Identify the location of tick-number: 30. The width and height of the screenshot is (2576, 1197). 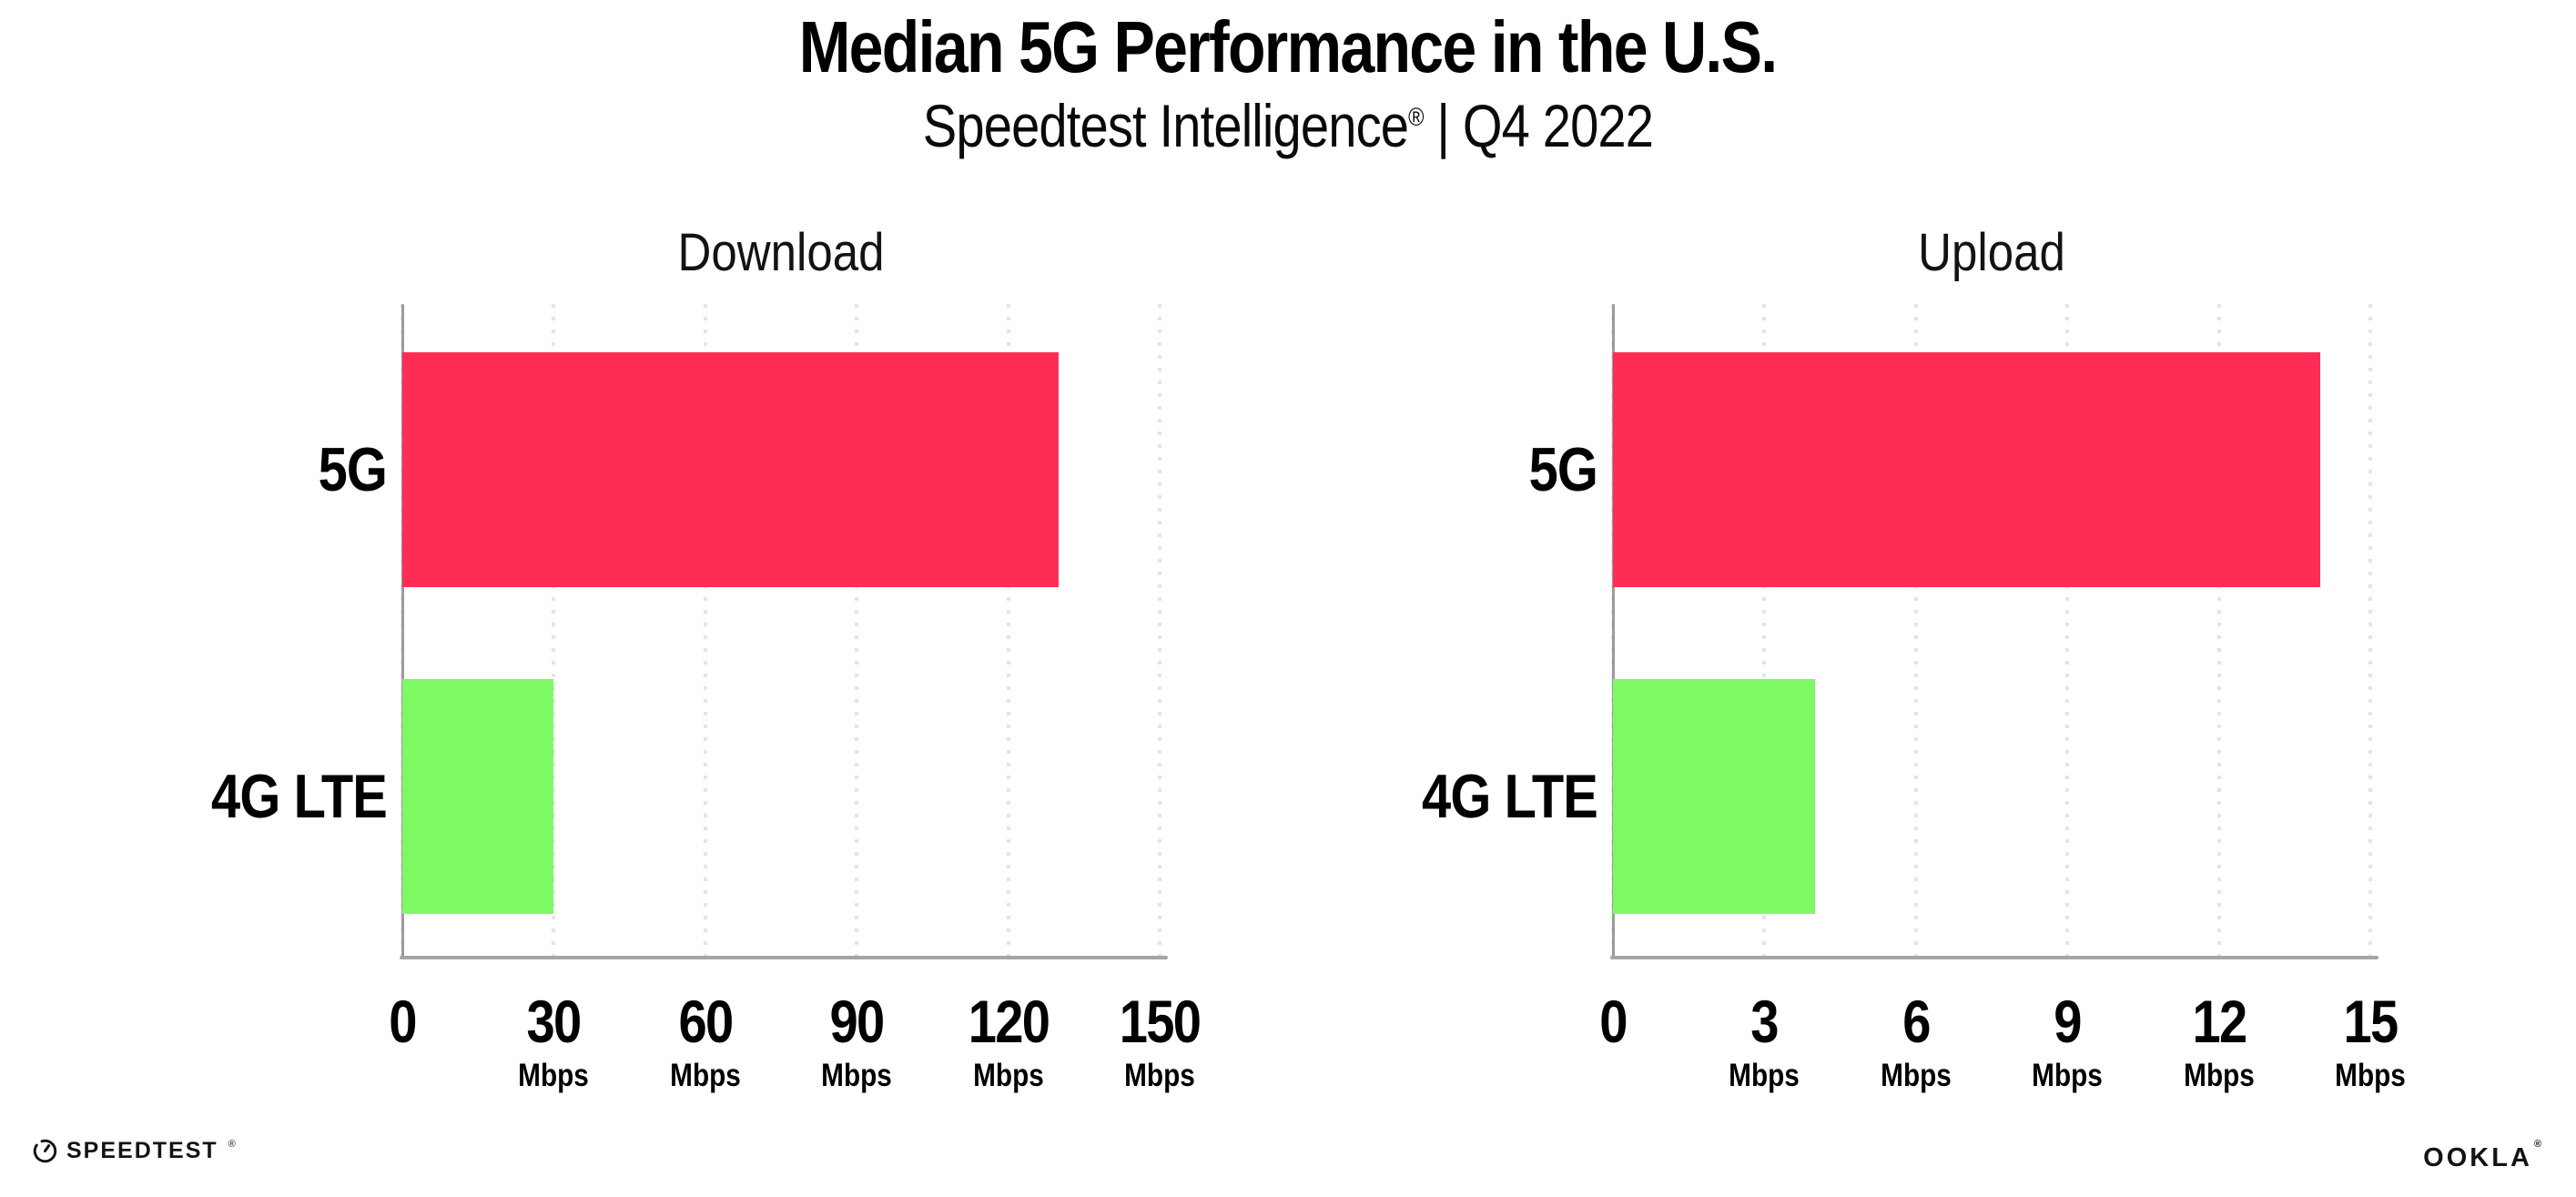
(554, 1021).